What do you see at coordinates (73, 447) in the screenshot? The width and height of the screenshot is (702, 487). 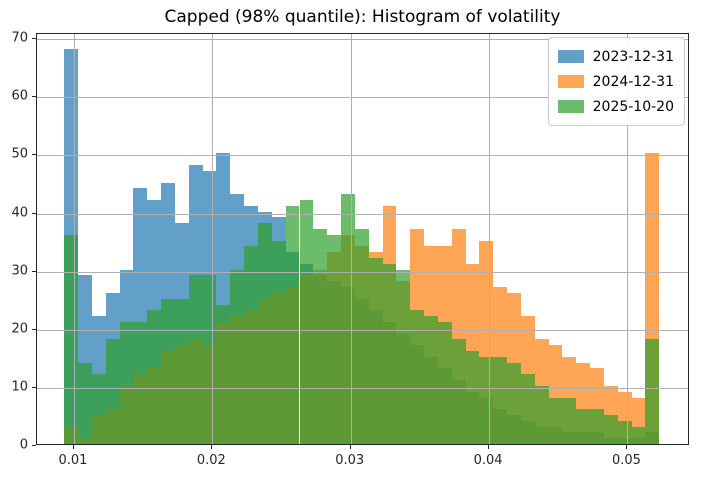 I see `x-tick-mark-0.01` at bounding box center [73, 447].